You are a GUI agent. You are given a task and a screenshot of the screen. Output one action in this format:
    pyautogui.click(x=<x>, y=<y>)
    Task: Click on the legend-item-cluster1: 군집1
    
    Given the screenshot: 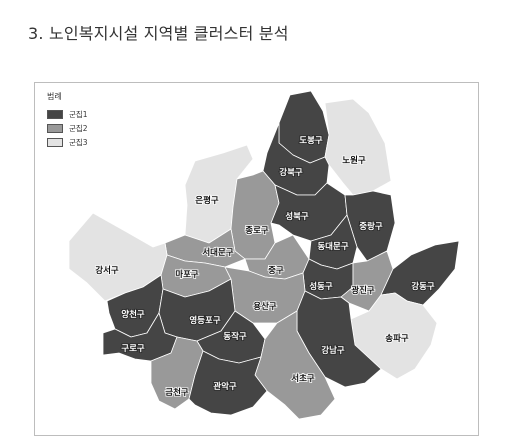 What is the action you would take?
    pyautogui.click(x=67, y=114)
    